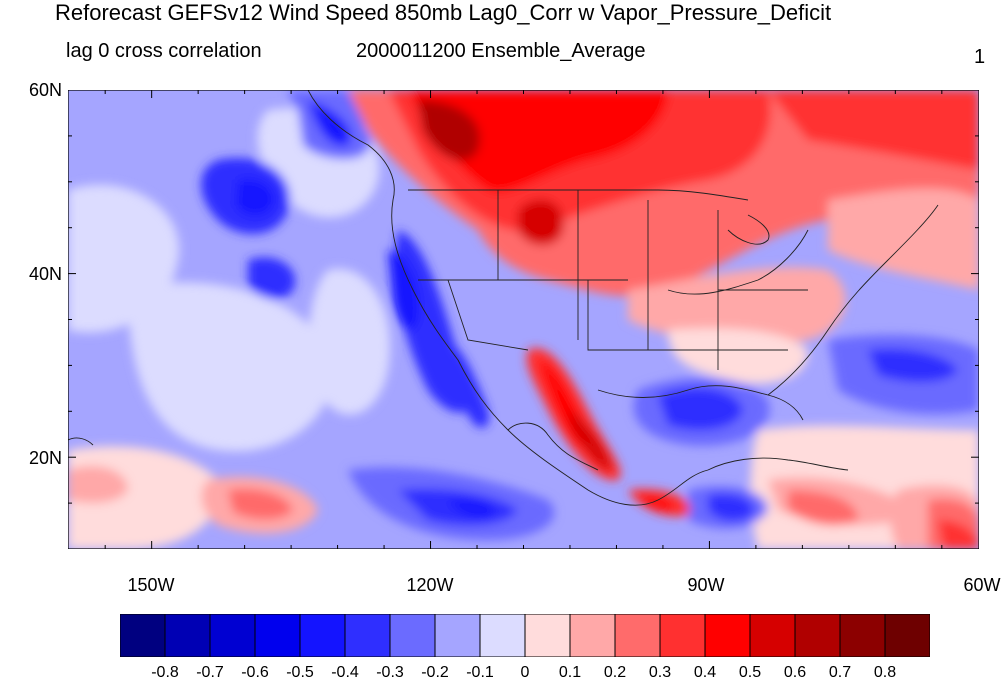 The width and height of the screenshot is (1004, 682). What do you see at coordinates (345, 672) in the screenshot?
I see `colorbar-label: -0.4` at bounding box center [345, 672].